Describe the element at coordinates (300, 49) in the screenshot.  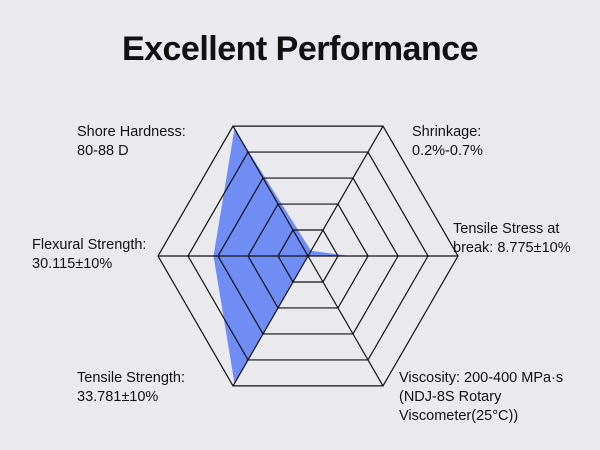
I see `chart-title: Excellent Performance` at that location.